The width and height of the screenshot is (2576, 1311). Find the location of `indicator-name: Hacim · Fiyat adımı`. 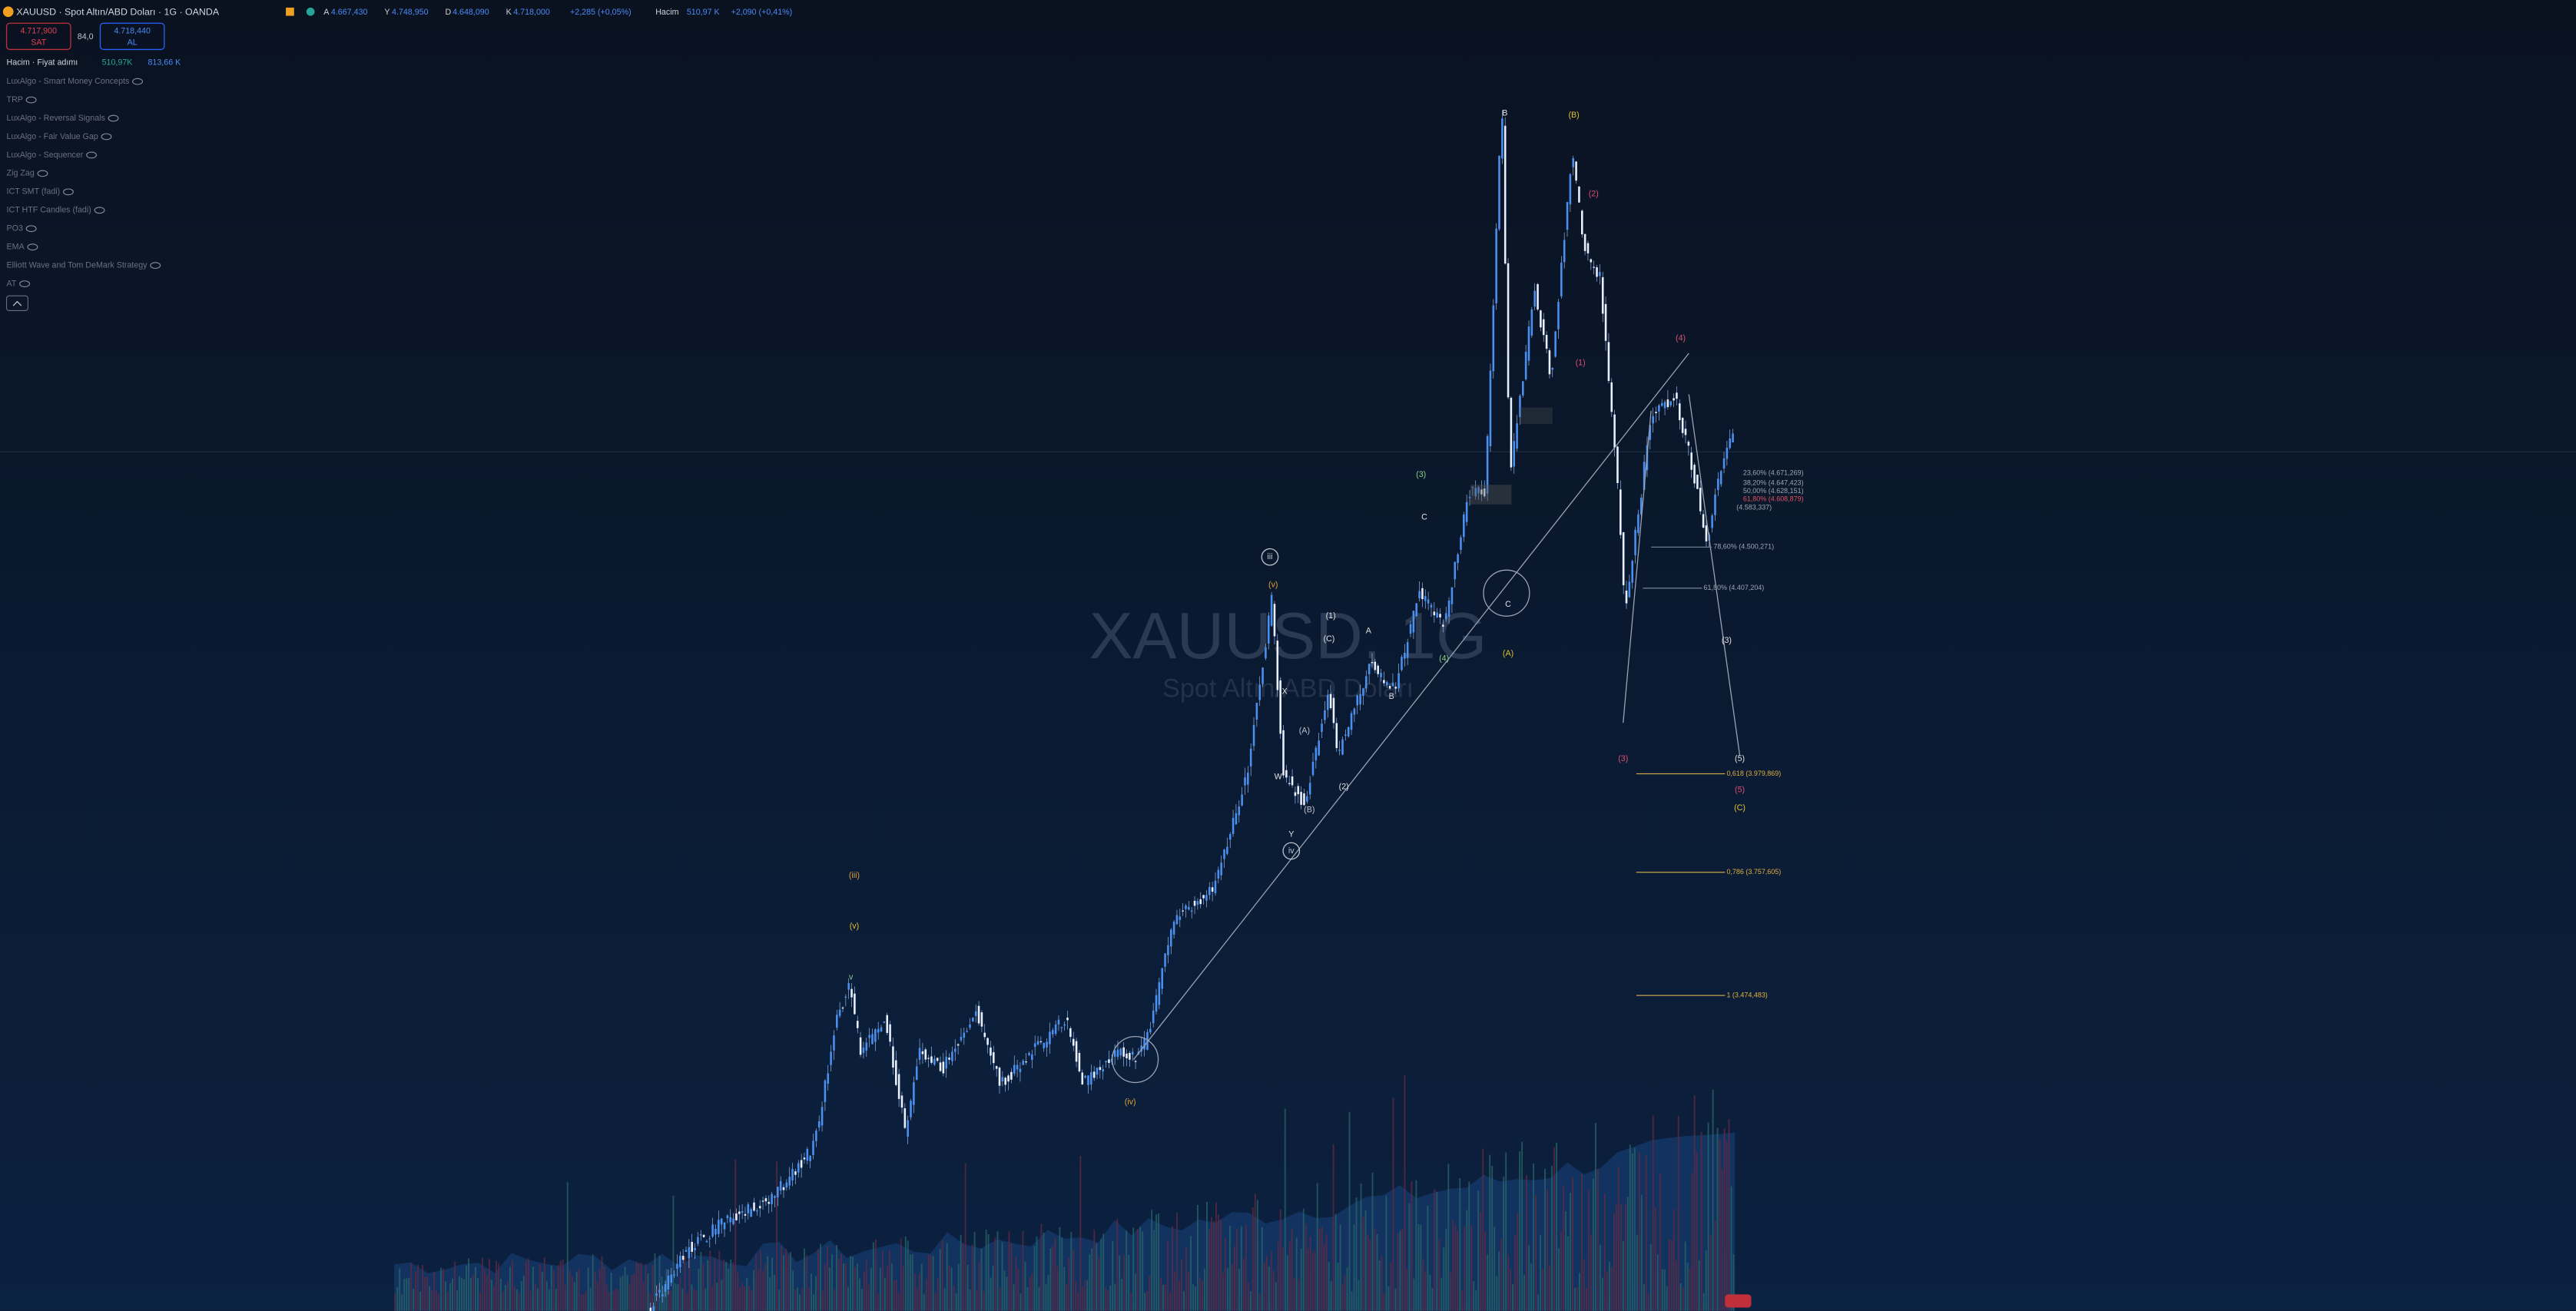

indicator-name: Hacim · Fiyat adımı is located at coordinates (42, 62).